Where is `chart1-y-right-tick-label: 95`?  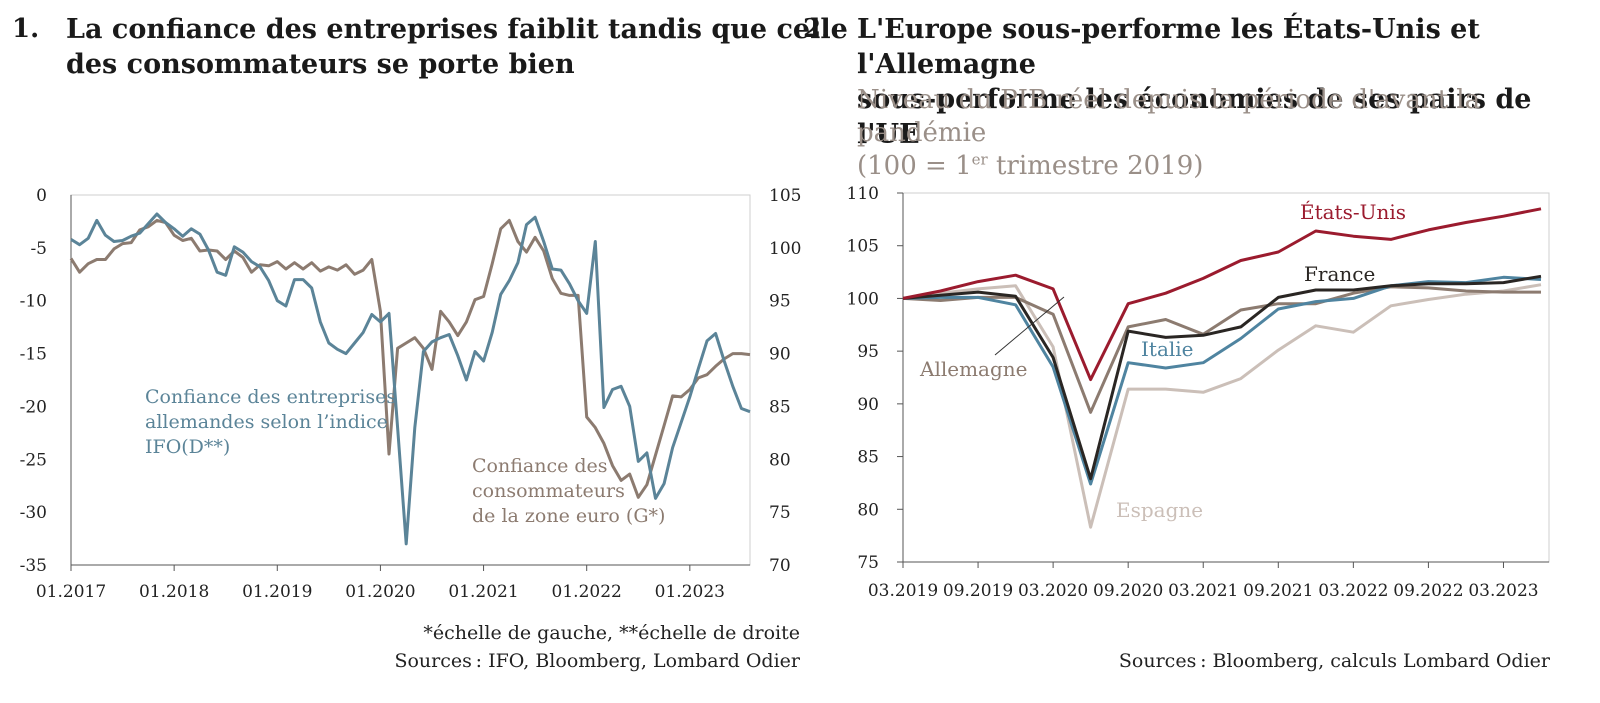
chart1-y-right-tick-label: 95 is located at coordinates (780, 302).